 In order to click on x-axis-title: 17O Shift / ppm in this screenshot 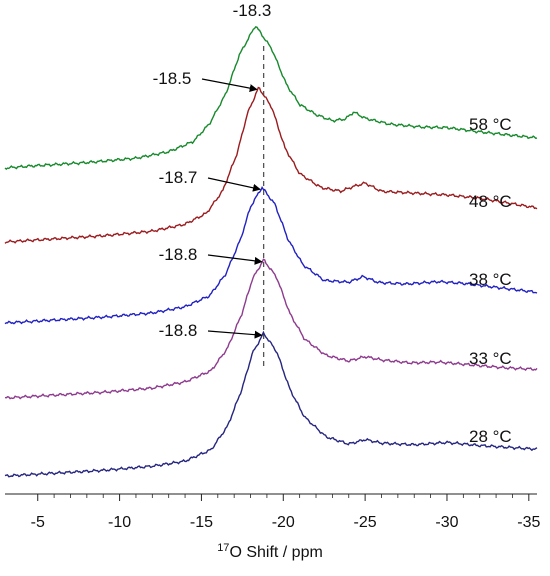, I will do `click(270, 551)`.